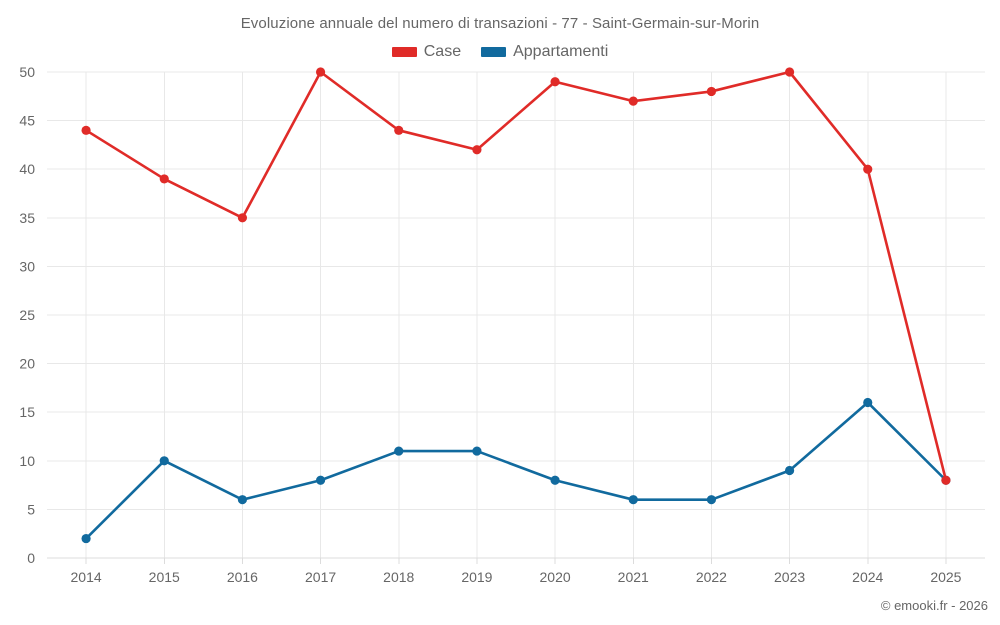 The image size is (1000, 625). I want to click on x-tick-label: 2022, so click(711, 577).